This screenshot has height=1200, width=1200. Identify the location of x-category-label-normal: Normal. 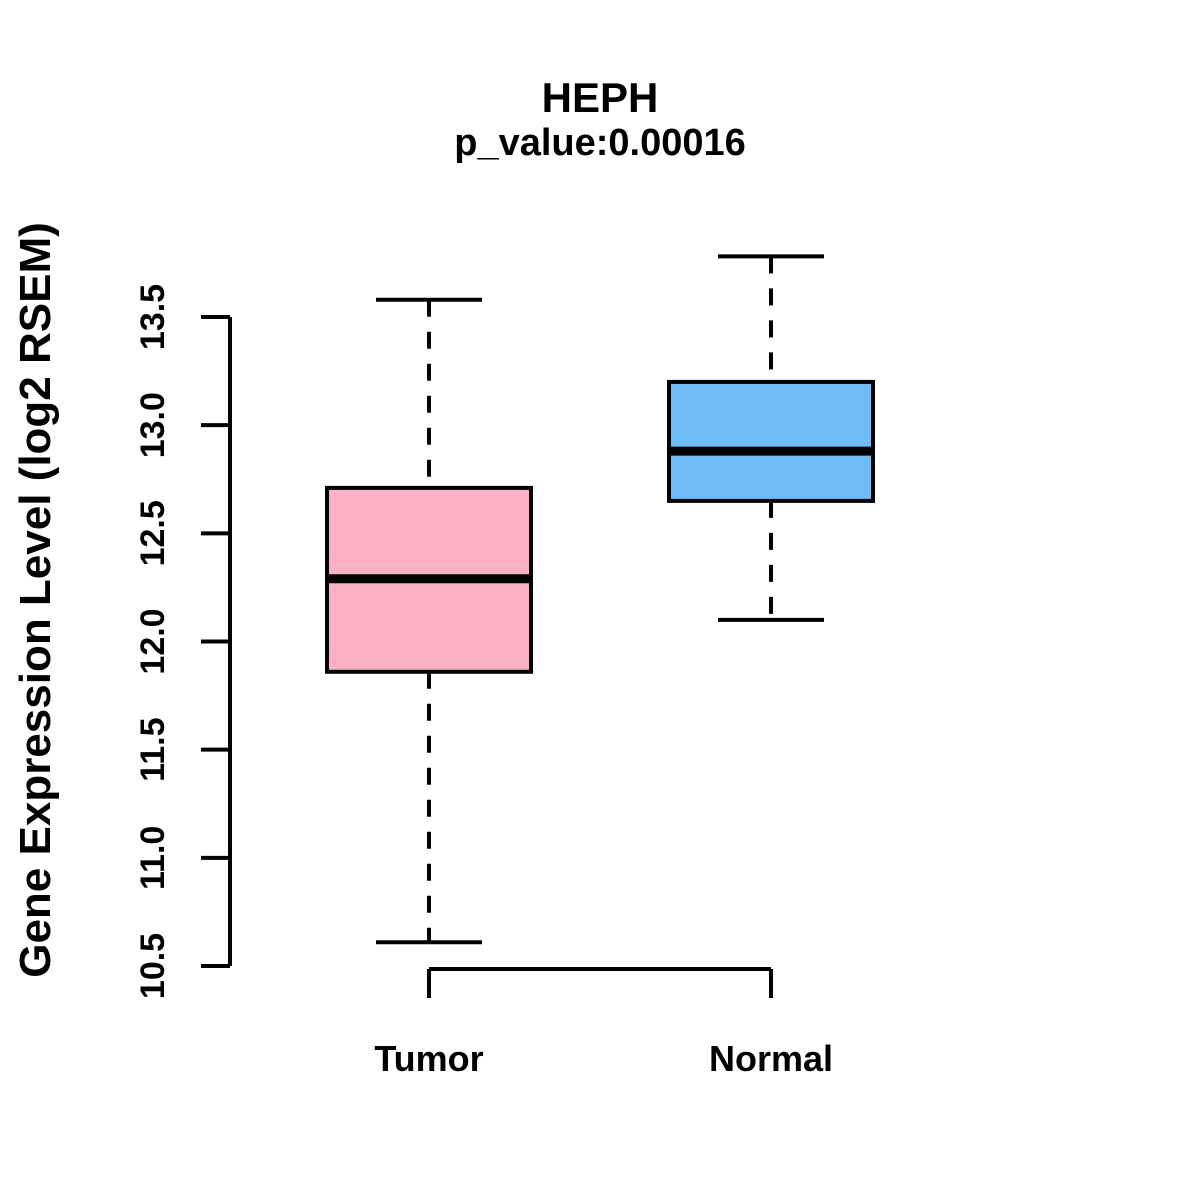
(771, 1058).